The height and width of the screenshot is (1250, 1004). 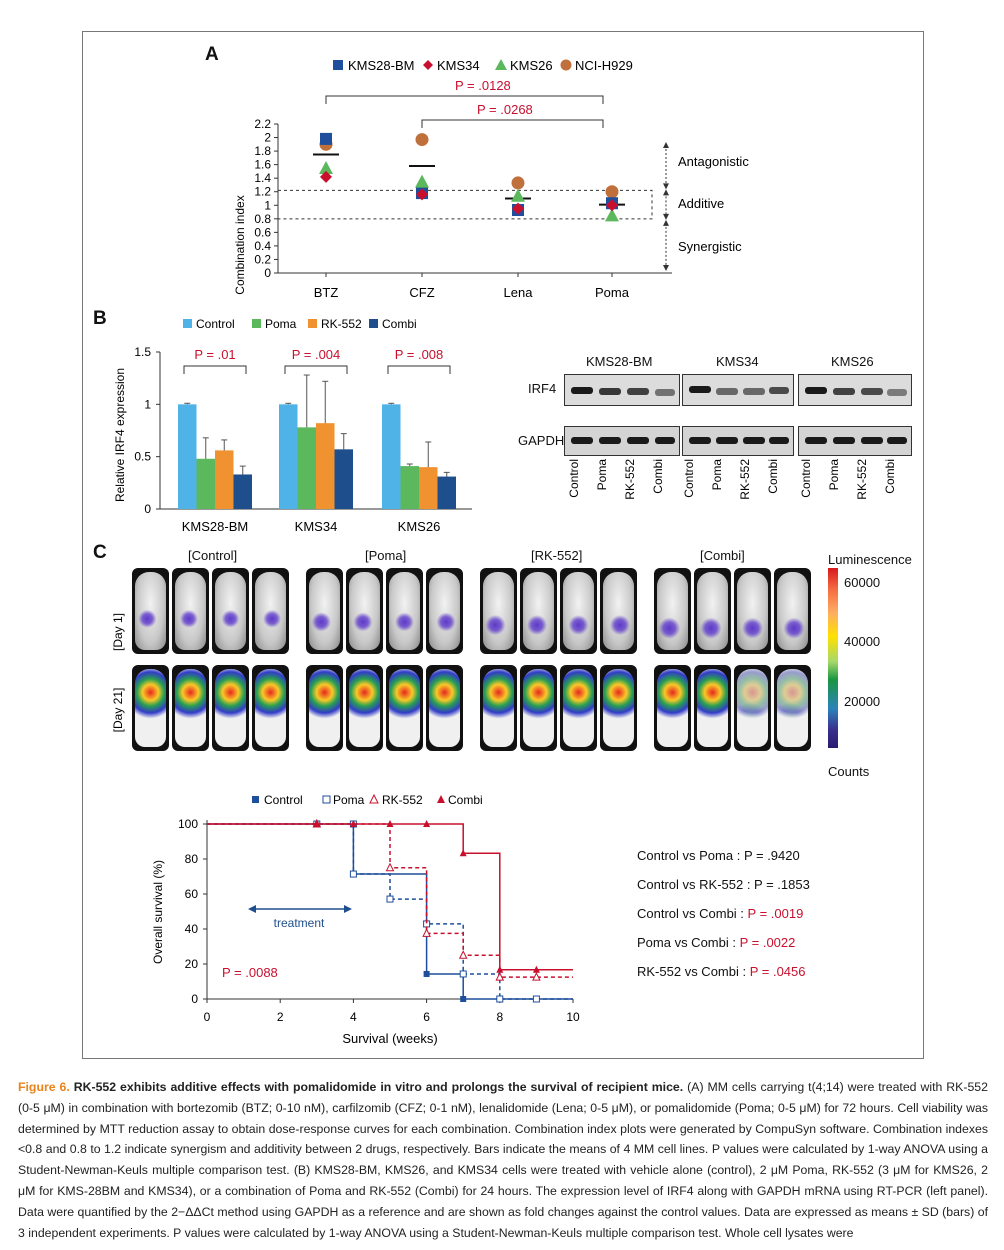 I want to click on comparison-p-value: P = .9420, so click(x=771, y=855).